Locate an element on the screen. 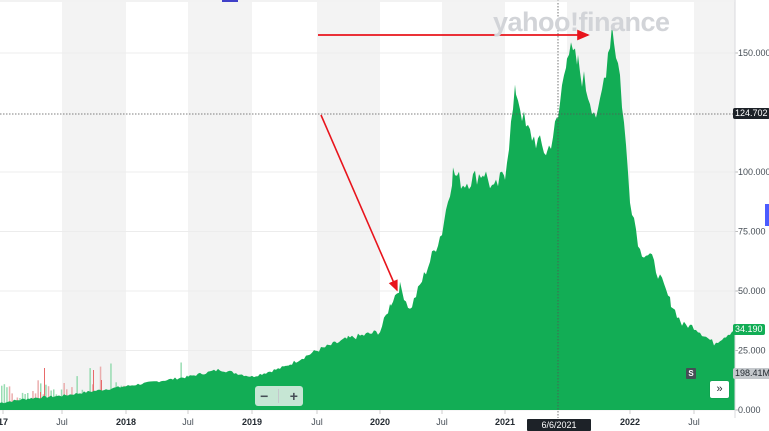 This screenshot has width=769, height=431. y-tick-label: 25.000 is located at coordinates (752, 351).